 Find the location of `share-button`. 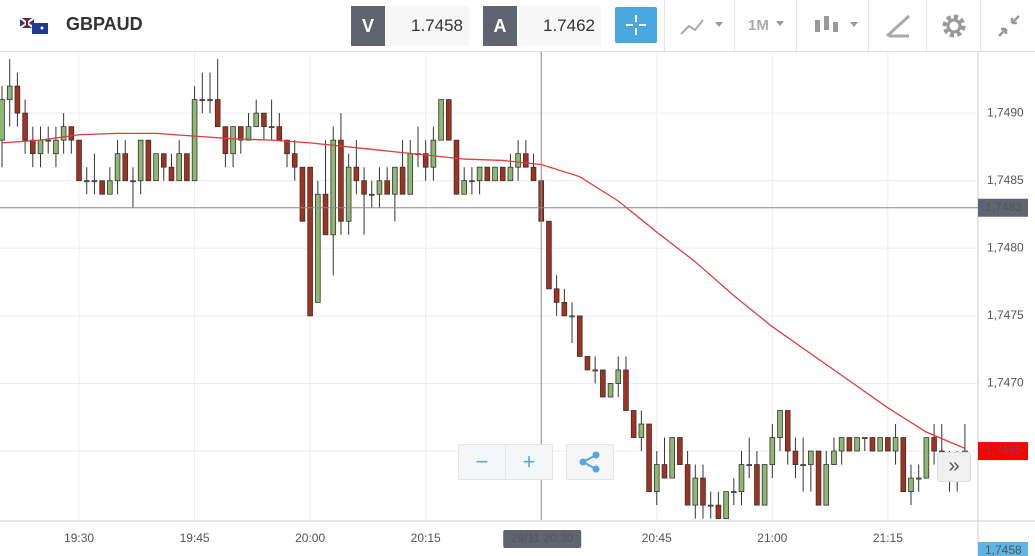

share-button is located at coordinates (590, 462).